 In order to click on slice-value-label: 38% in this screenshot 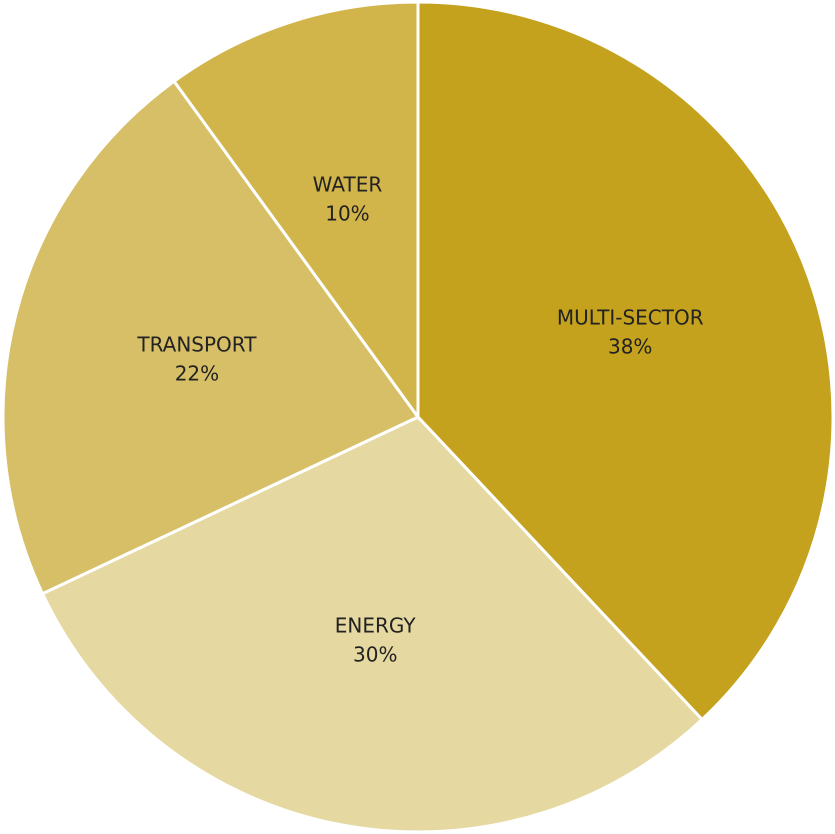, I will do `click(630, 346)`.